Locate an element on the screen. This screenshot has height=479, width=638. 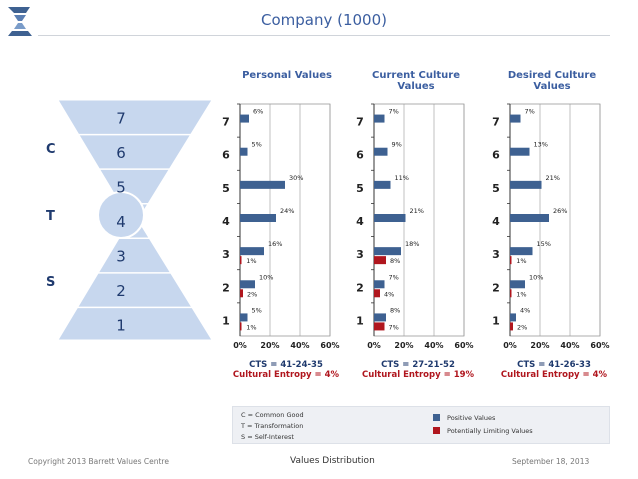
data-label-positive: 24% is located at coordinates (287, 211).